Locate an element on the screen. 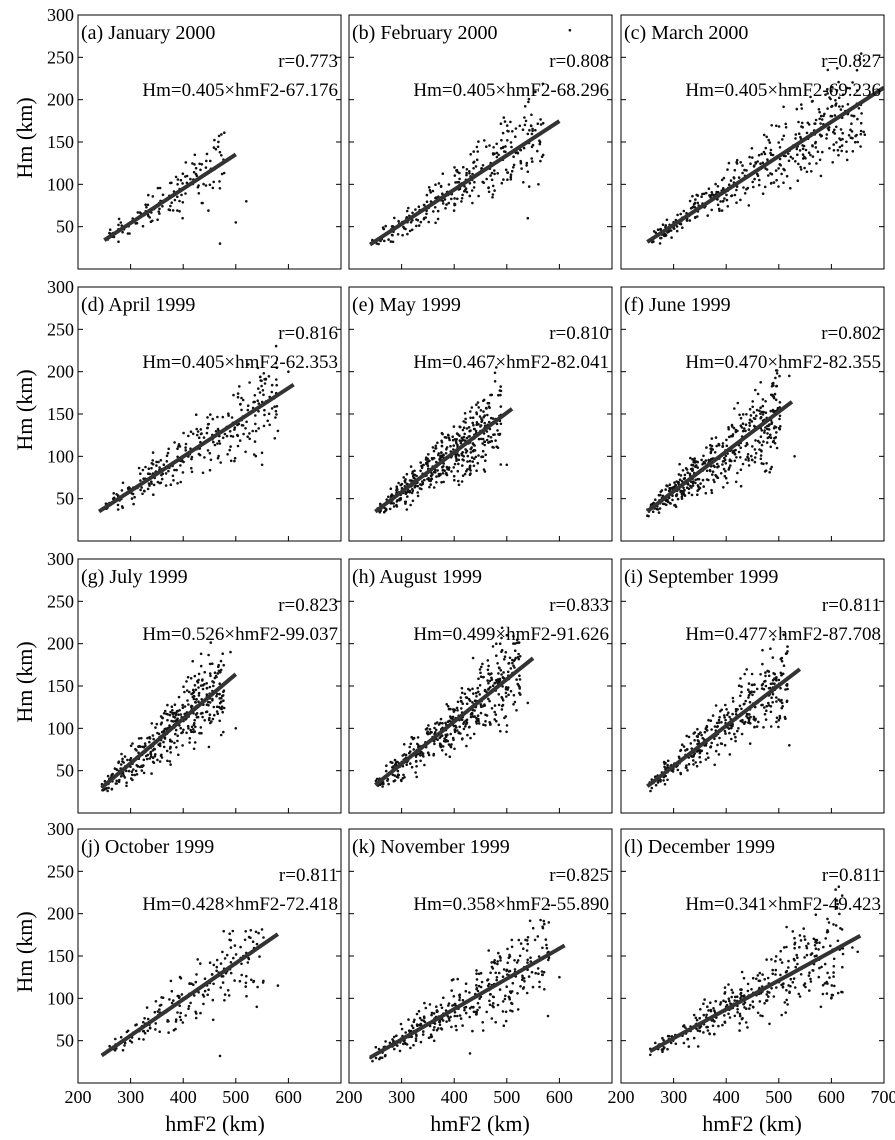 Image resolution: width=895 pixels, height=1140 pixels. scatter-points is located at coordinates (177, 188).